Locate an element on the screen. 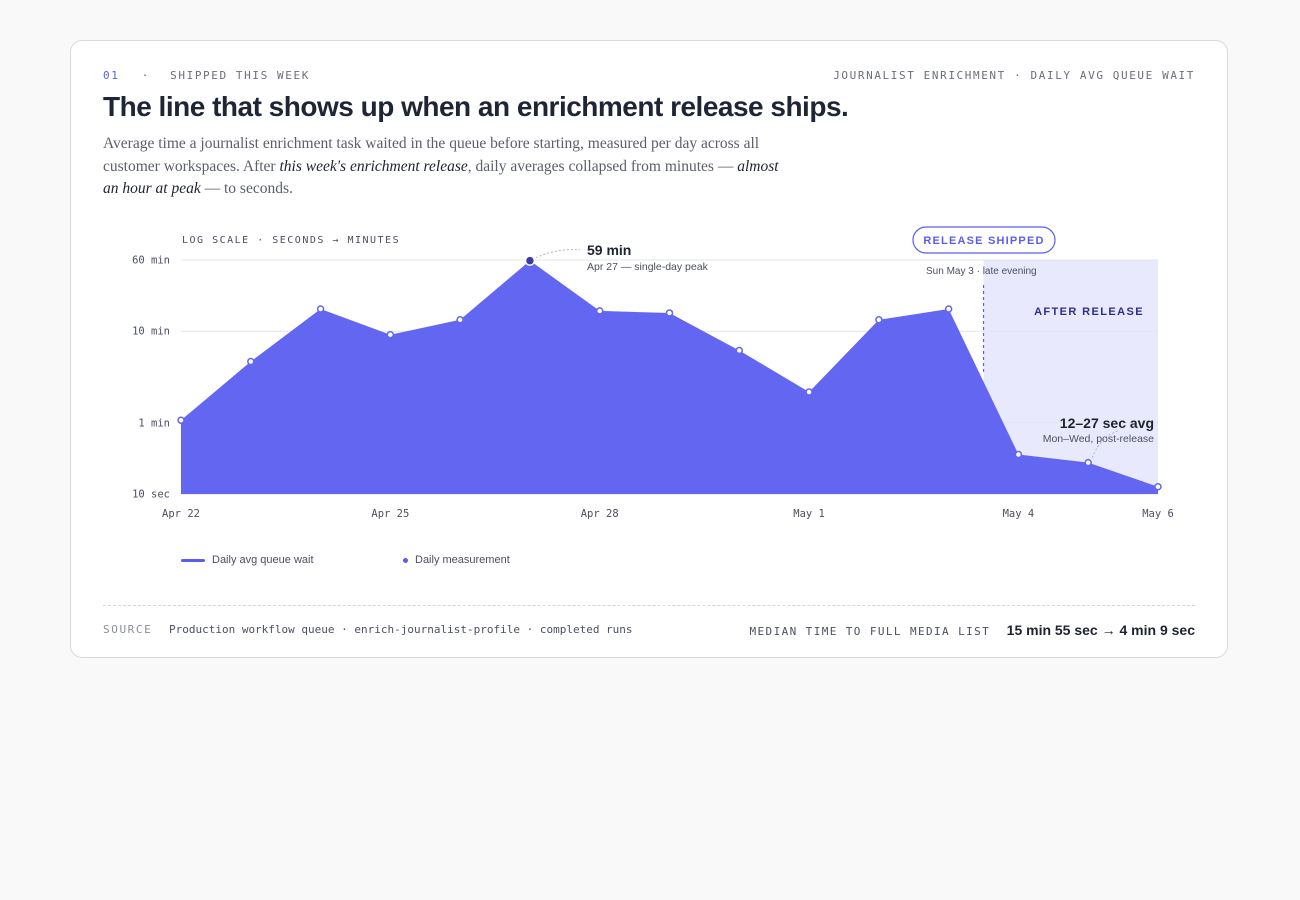 This screenshot has width=1300, height=900. desc-part-3: — to seconds. is located at coordinates (246, 188).